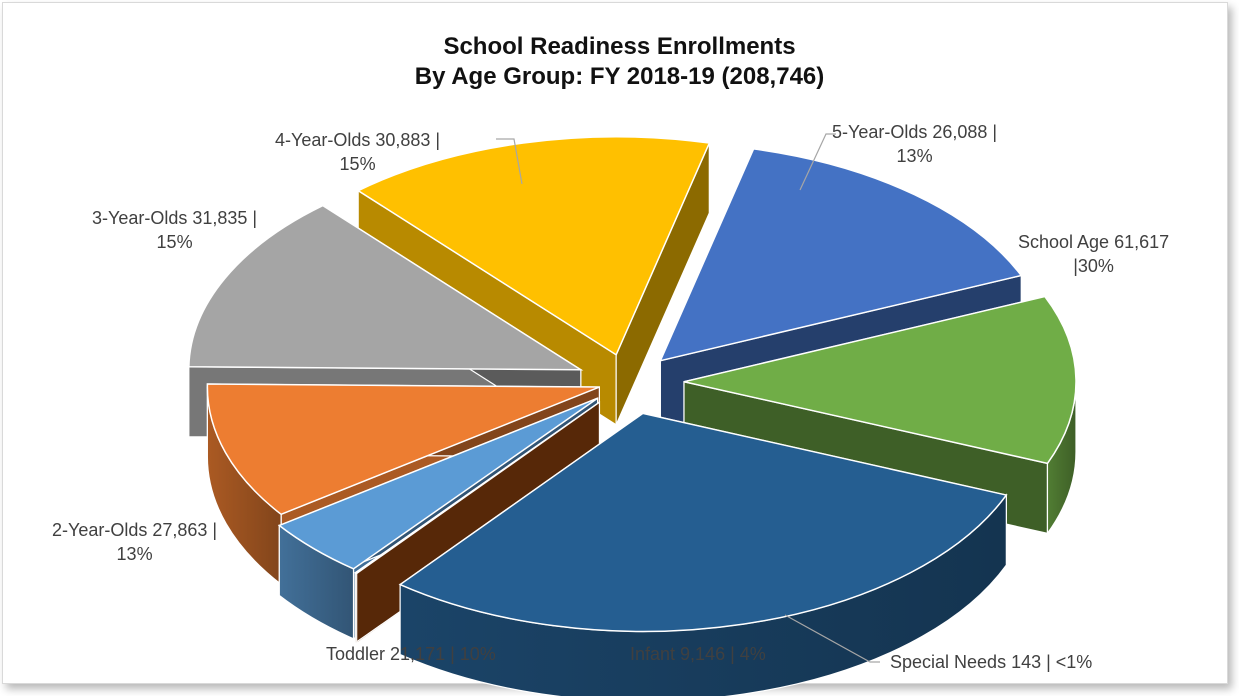 The image size is (1239, 696). I want to click on leader-special-needs, so click(832, 638).